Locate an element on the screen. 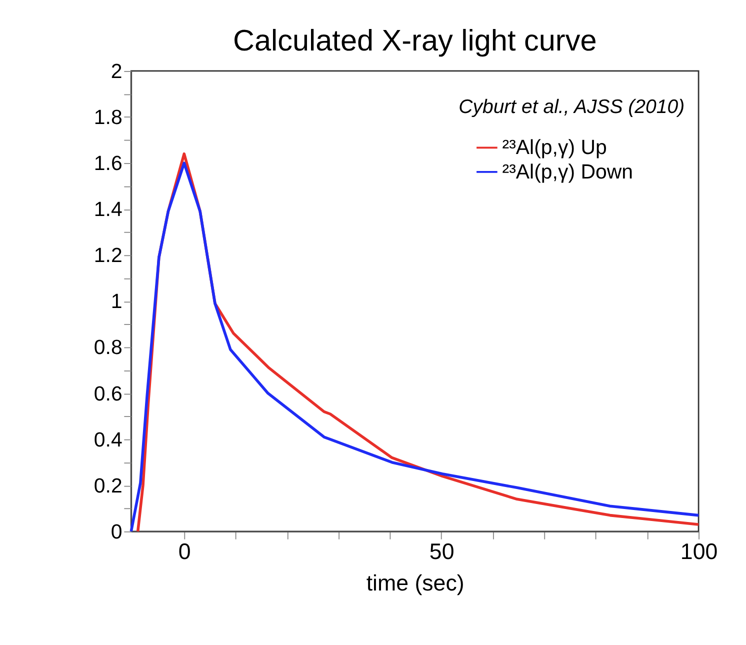 This screenshot has height=645, width=746. y-tick-label: 1.6 is located at coordinates (108, 164).